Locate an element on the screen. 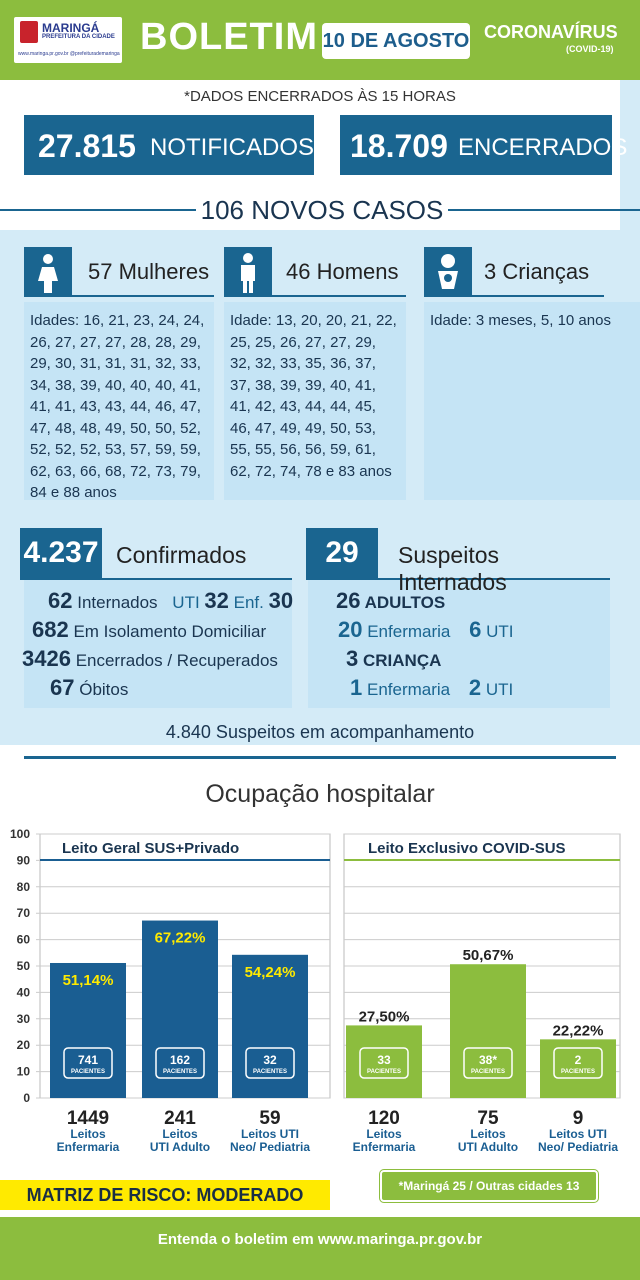 This screenshot has width=640, height=1280. crianca-enf-label: Enfermaria is located at coordinates (408, 689).